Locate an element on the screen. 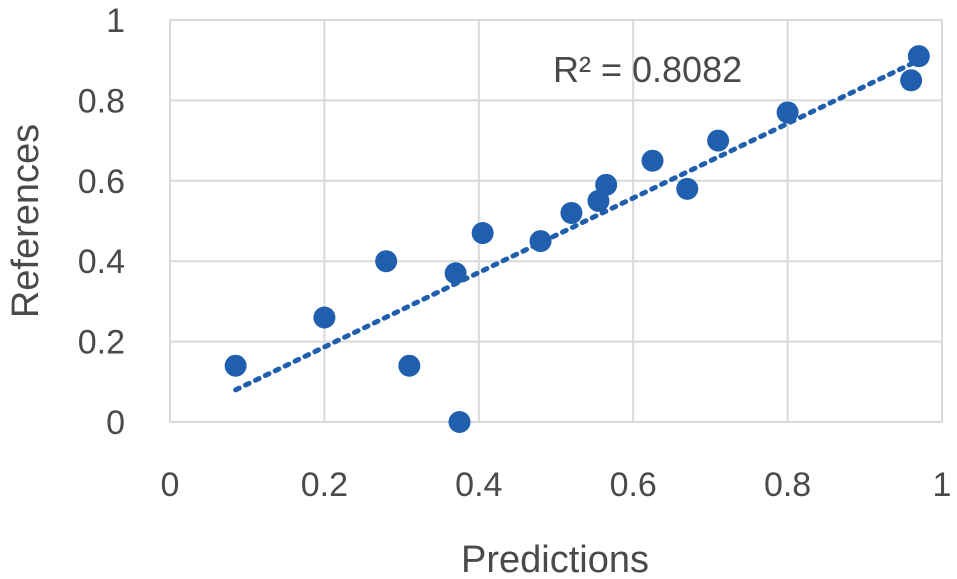 The width and height of the screenshot is (957, 579). y-tick-label: 1 is located at coordinates (115, 21).